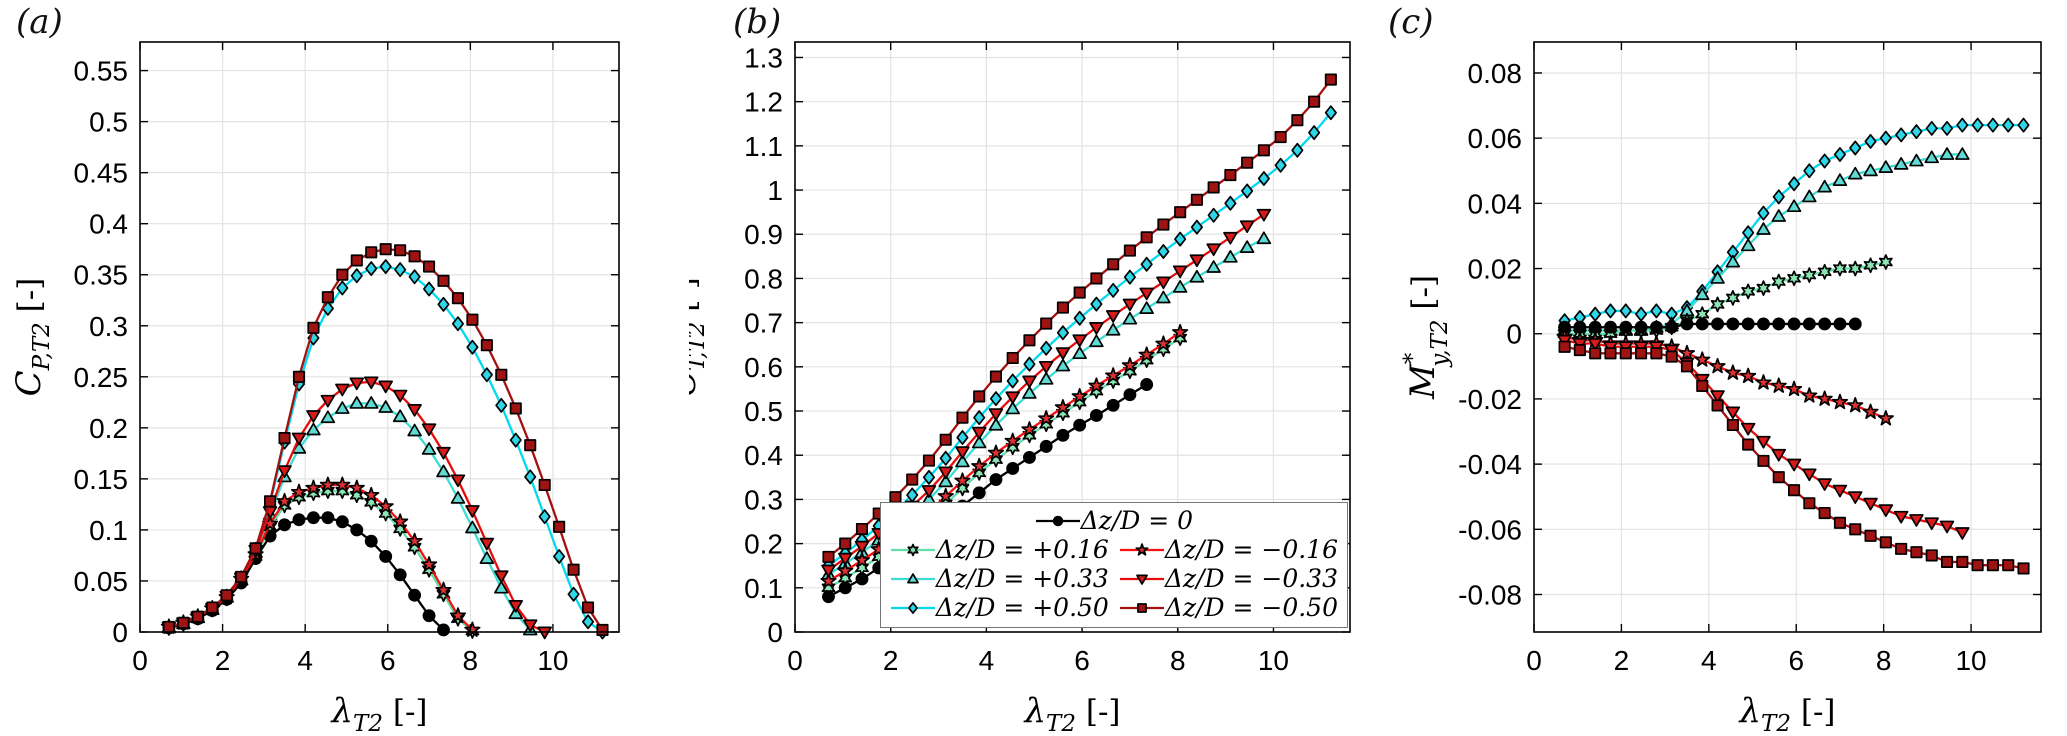  I want to click on svg-text: 0.6, so click(763, 367).